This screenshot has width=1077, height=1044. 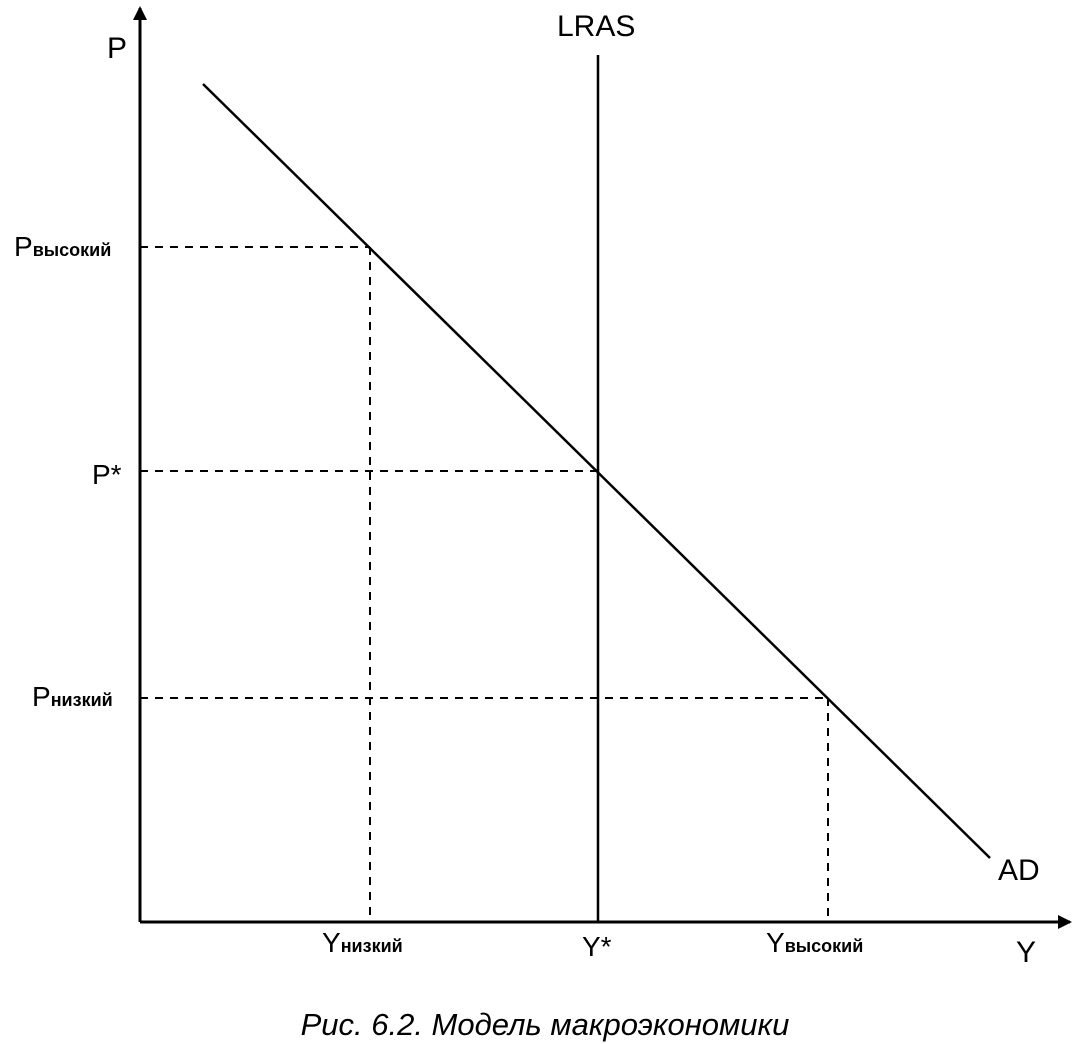 What do you see at coordinates (107, 474) in the screenshot?
I see `p-eq-tick-label: P*` at bounding box center [107, 474].